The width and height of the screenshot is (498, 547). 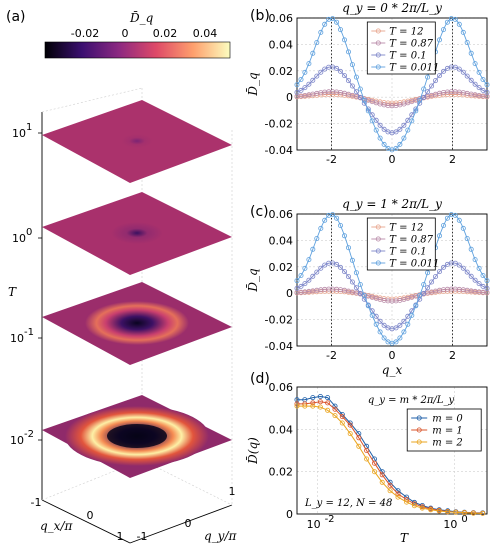 I want to click on heatmap-layer-t0p1, so click(x=137, y=323).